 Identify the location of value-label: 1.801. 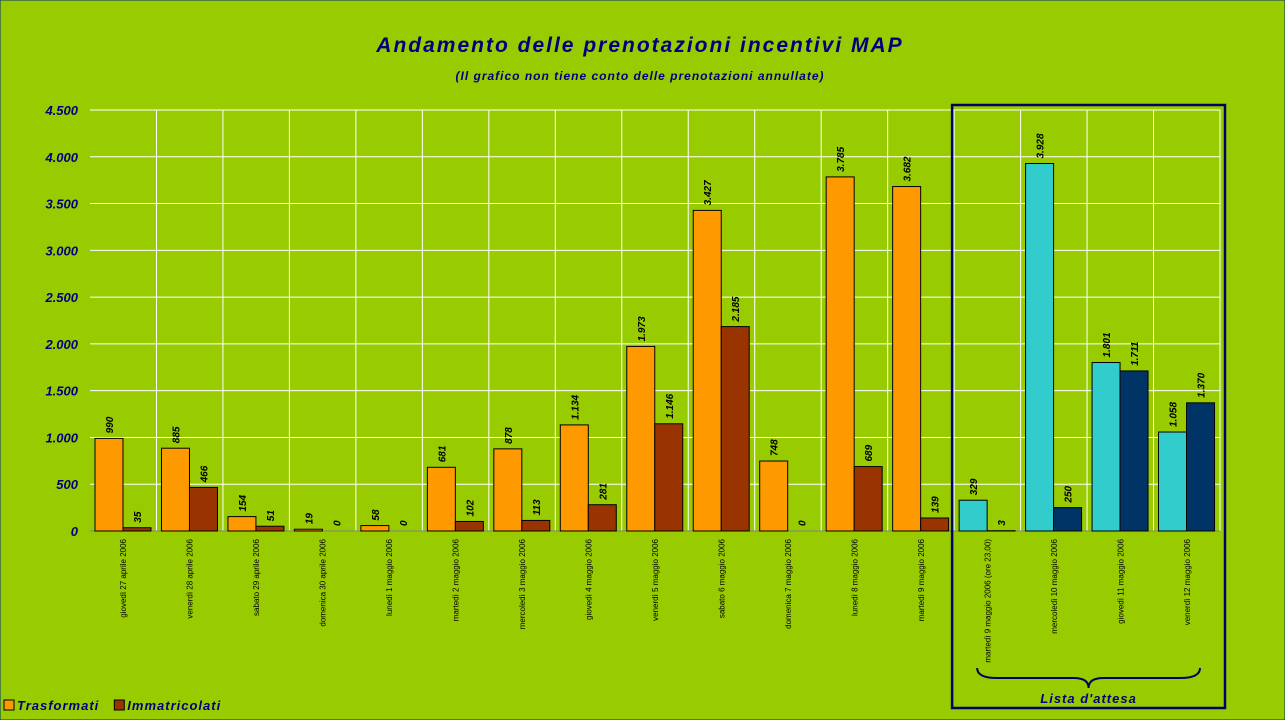
(1107, 344).